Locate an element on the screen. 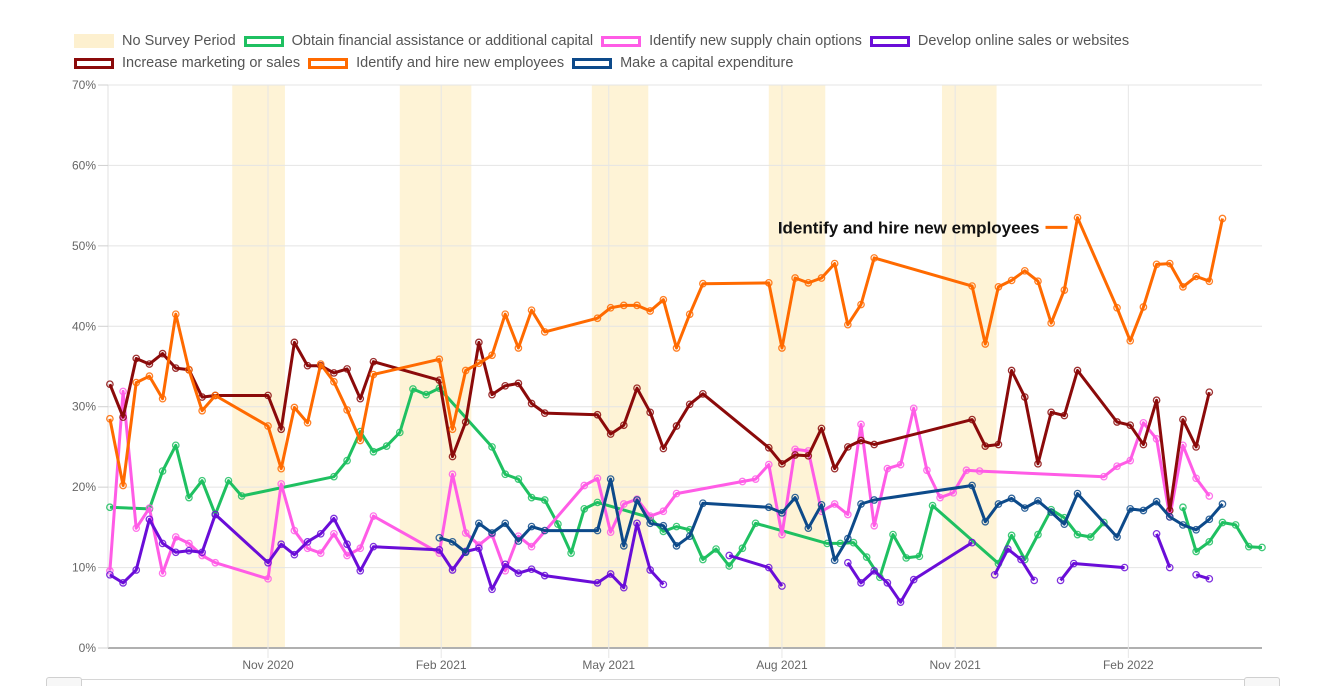 This screenshot has height=686, width=1320. range-scrollbar-track is located at coordinates (664, 682).